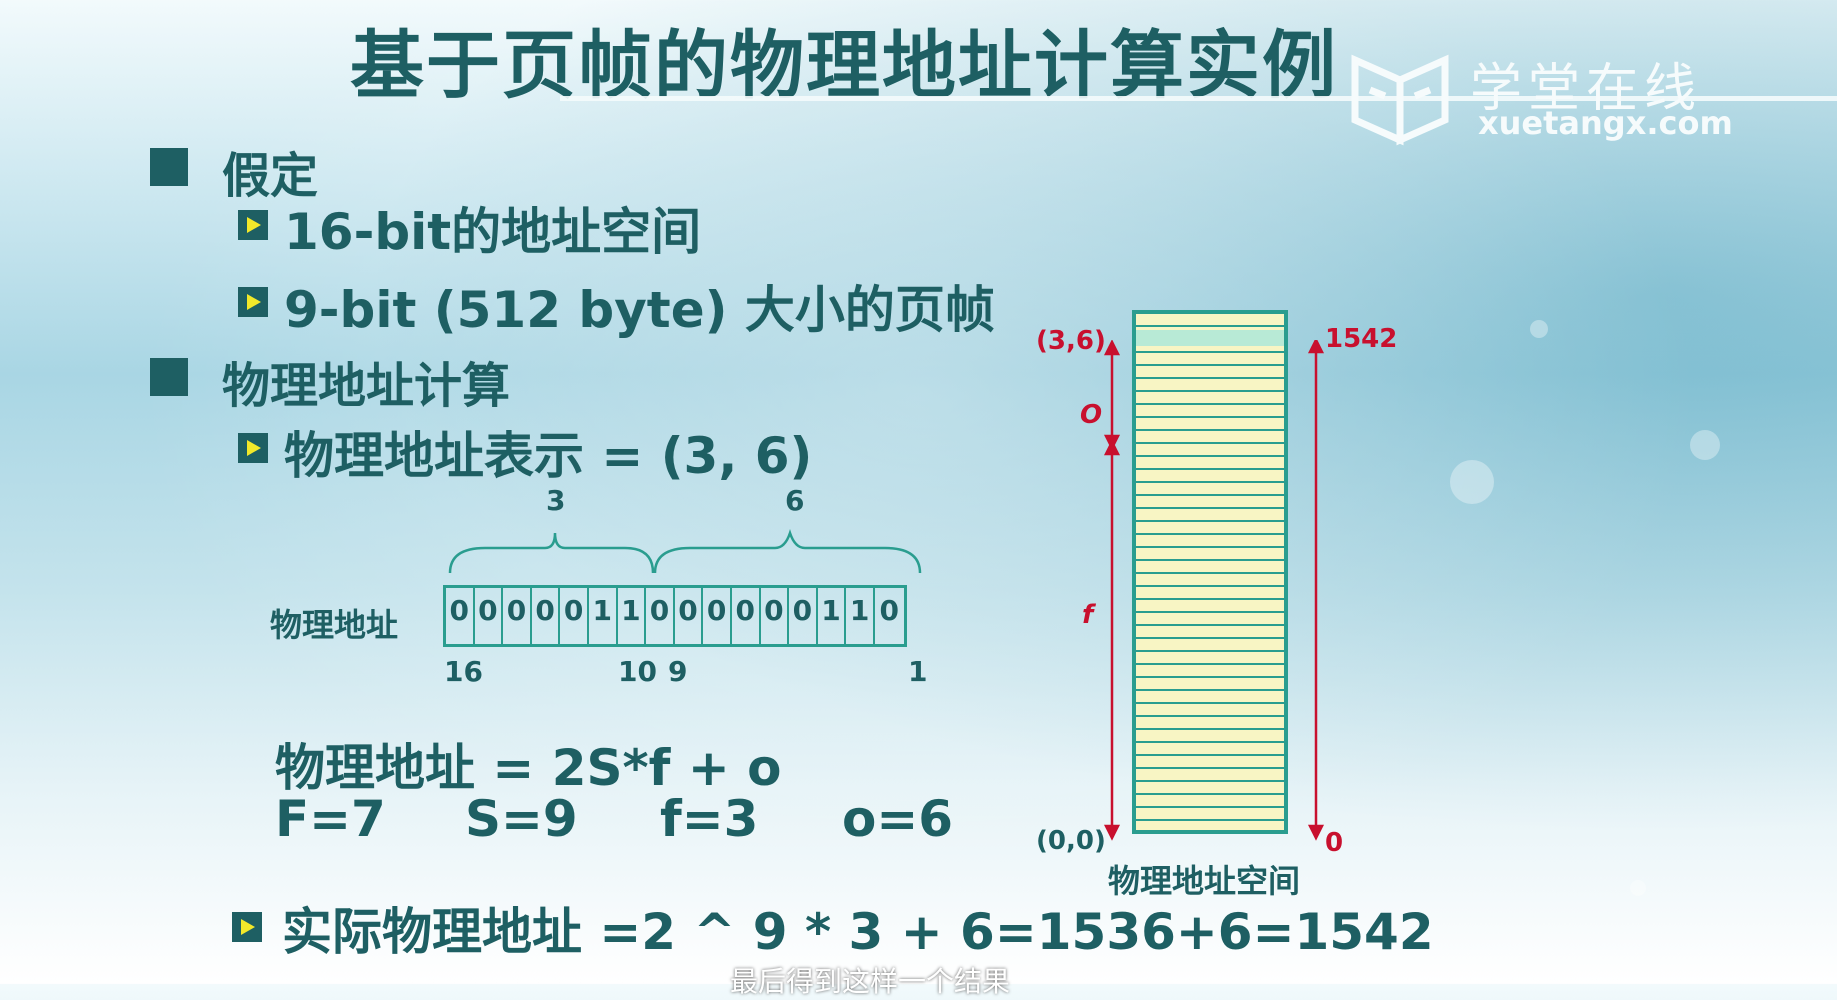 This screenshot has width=1837, height=1000. What do you see at coordinates (330, 819) in the screenshot?
I see `var-F: F=7` at bounding box center [330, 819].